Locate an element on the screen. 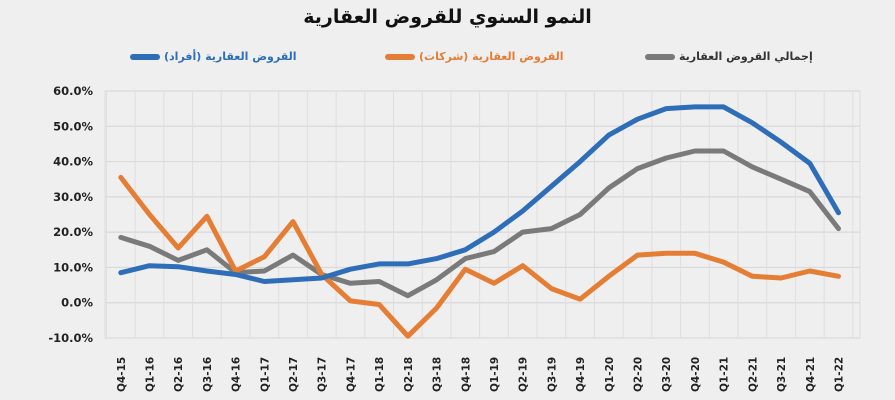 This screenshot has width=895, height=400. y-tick-label: 20.0% is located at coordinates (73, 232).